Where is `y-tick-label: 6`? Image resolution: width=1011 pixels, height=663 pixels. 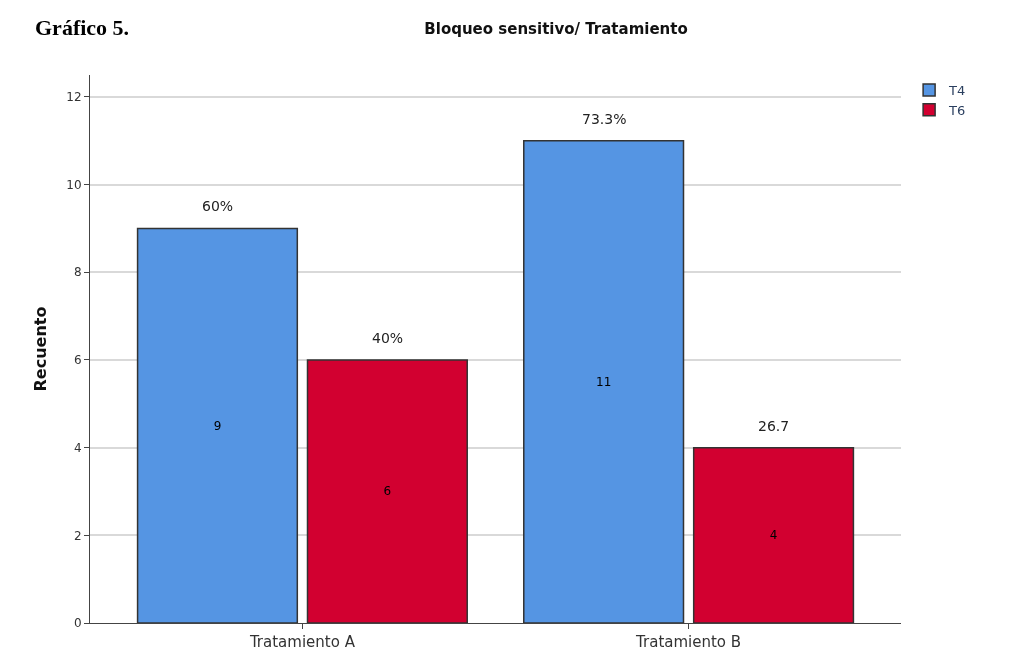 y-tick-label: 6 is located at coordinates (77, 360).